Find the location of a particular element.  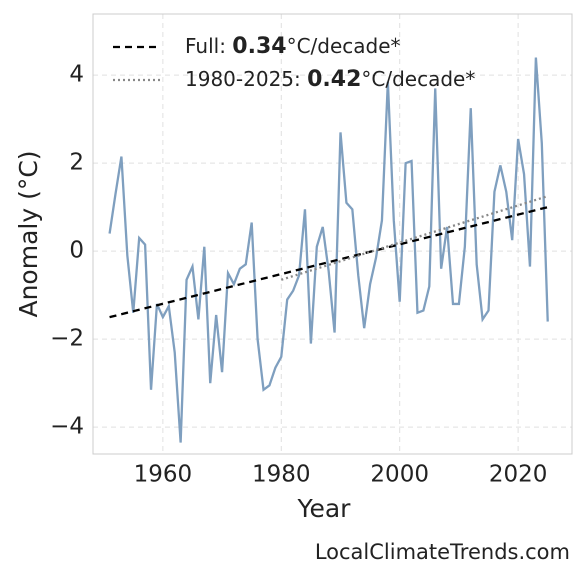

legend-text: 0.42 is located at coordinates (334, 79).